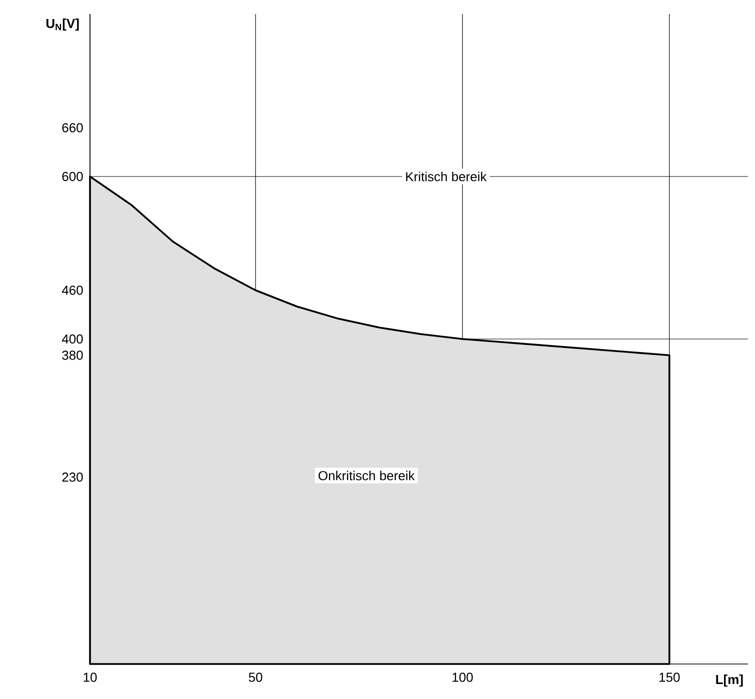 The height and width of the screenshot is (699, 755). What do you see at coordinates (72, 290) in the screenshot?
I see `y-tick-label: 460` at bounding box center [72, 290].